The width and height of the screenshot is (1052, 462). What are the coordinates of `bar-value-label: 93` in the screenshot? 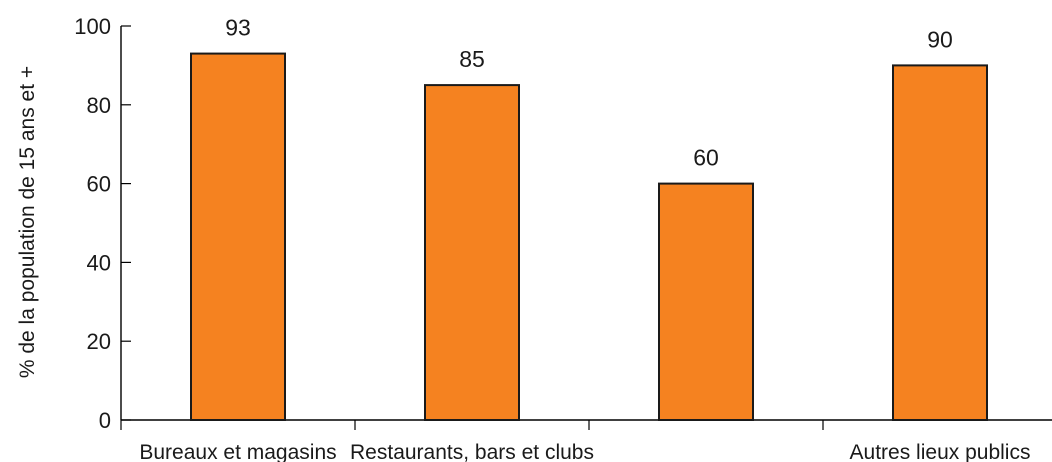 It's located at (238, 28).